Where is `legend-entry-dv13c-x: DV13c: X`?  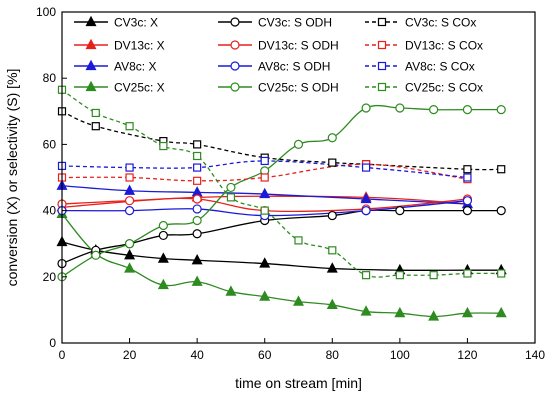 legend-entry-dv13c-x: DV13c: X is located at coordinates (119, 46).